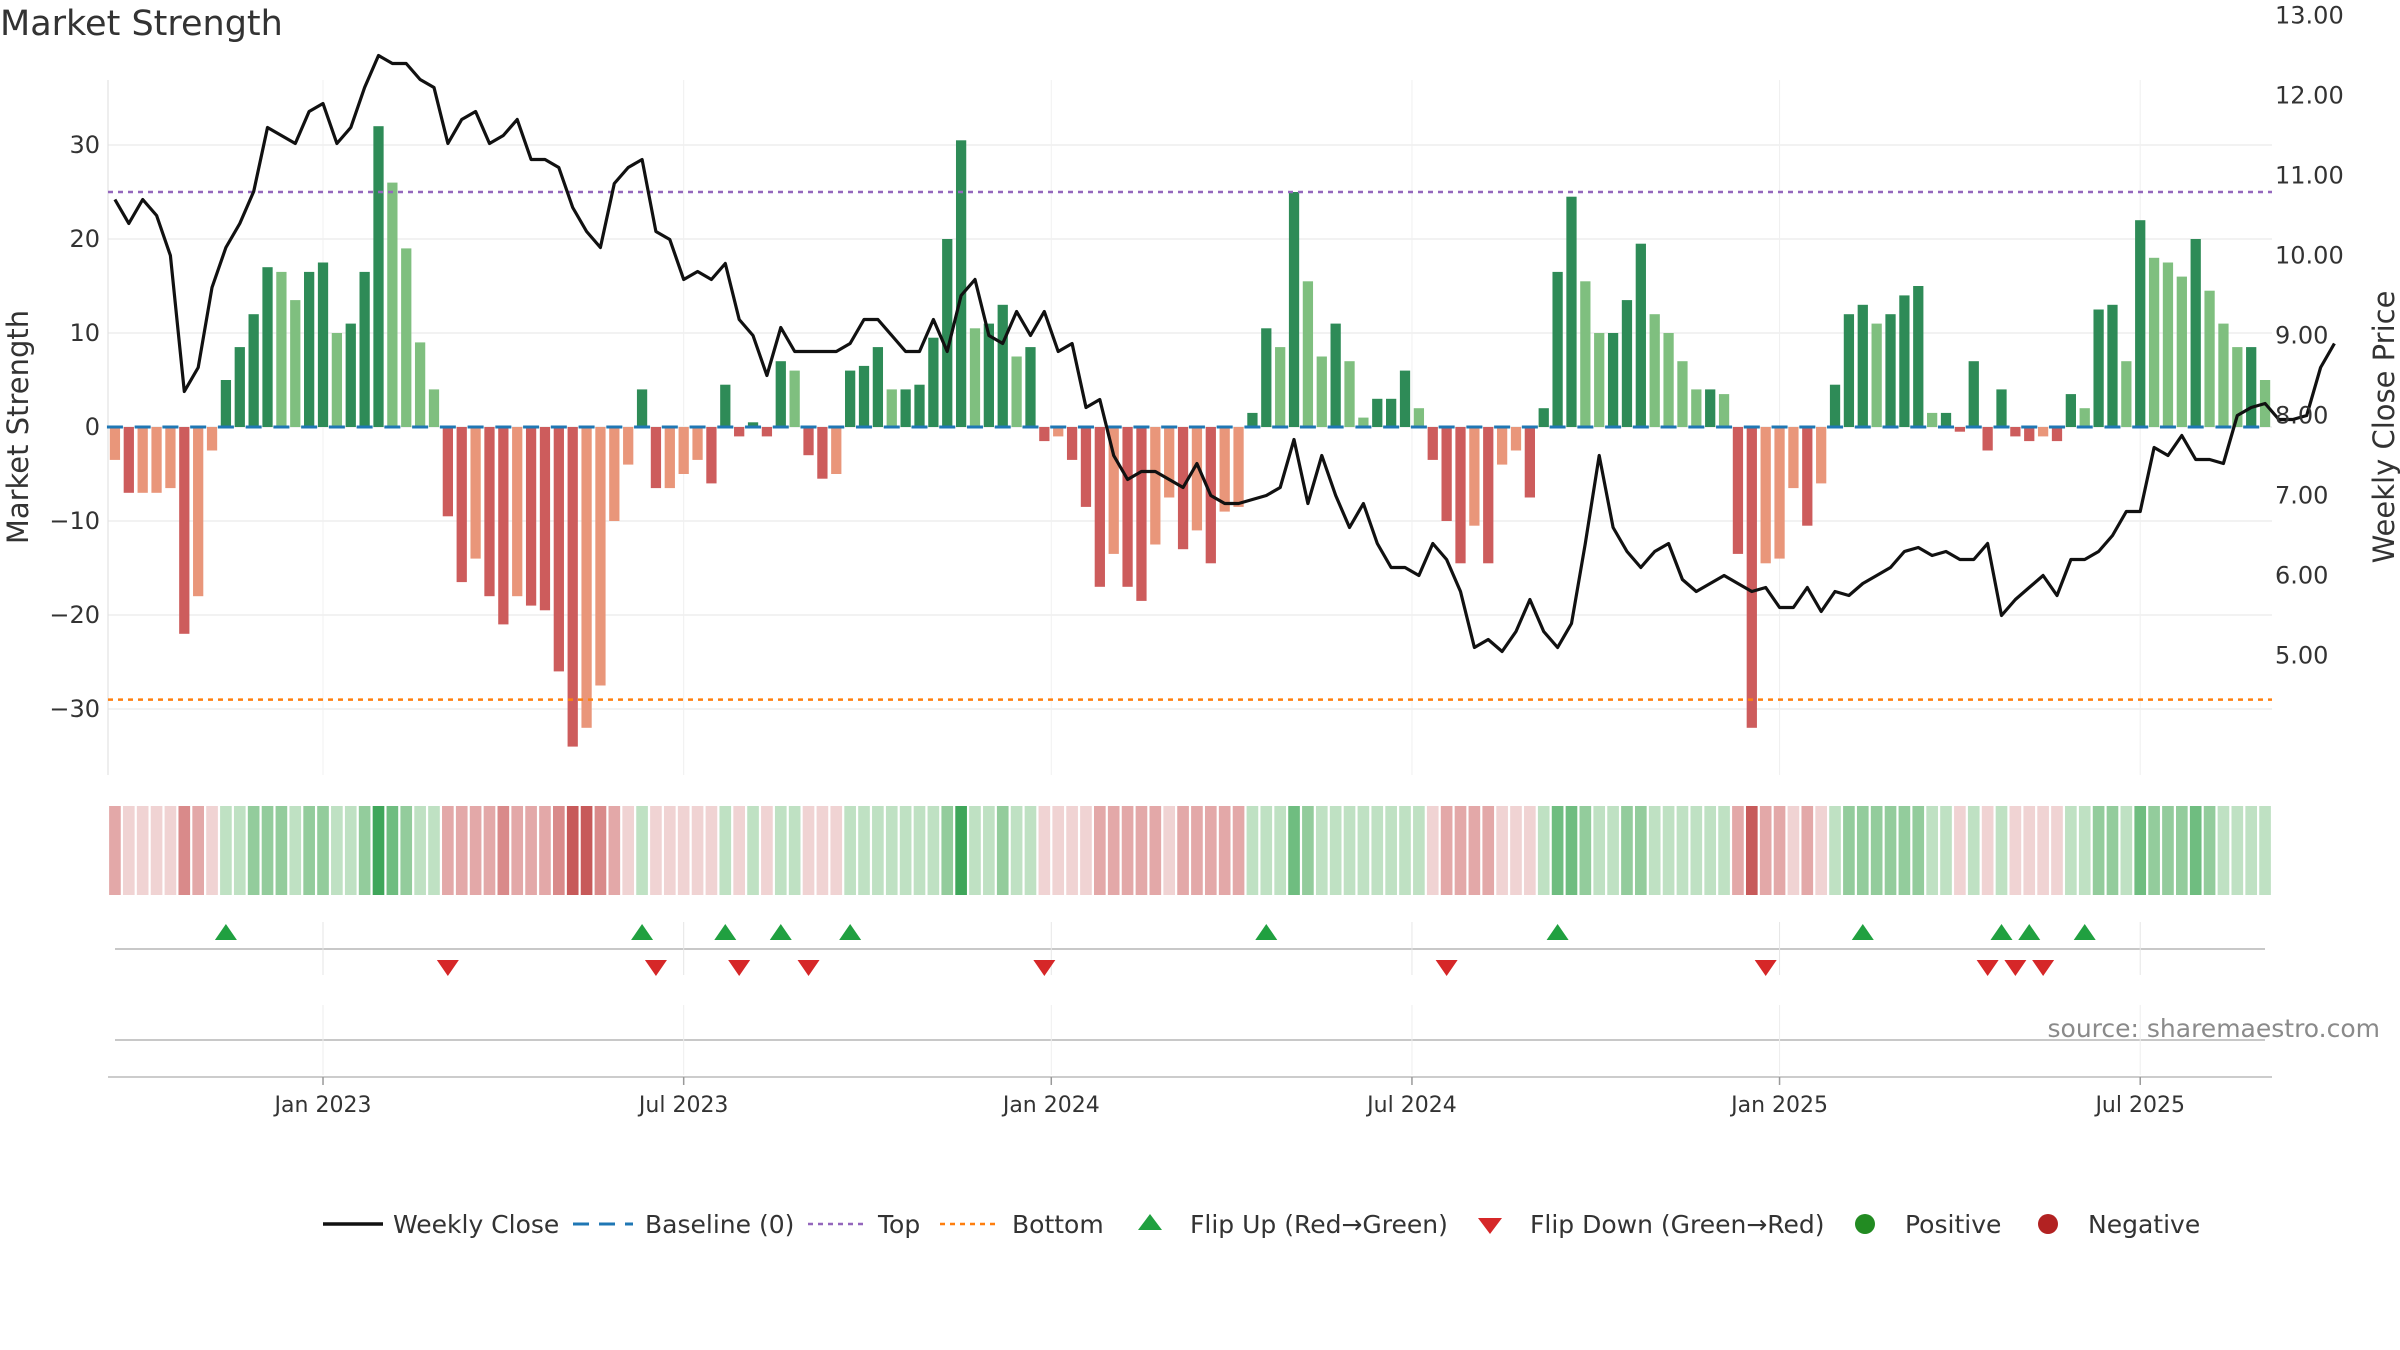 This screenshot has height=1350, width=2400. Describe the element at coordinates (92, 427) in the screenshot. I see `y-left-tick-label: 0` at that location.